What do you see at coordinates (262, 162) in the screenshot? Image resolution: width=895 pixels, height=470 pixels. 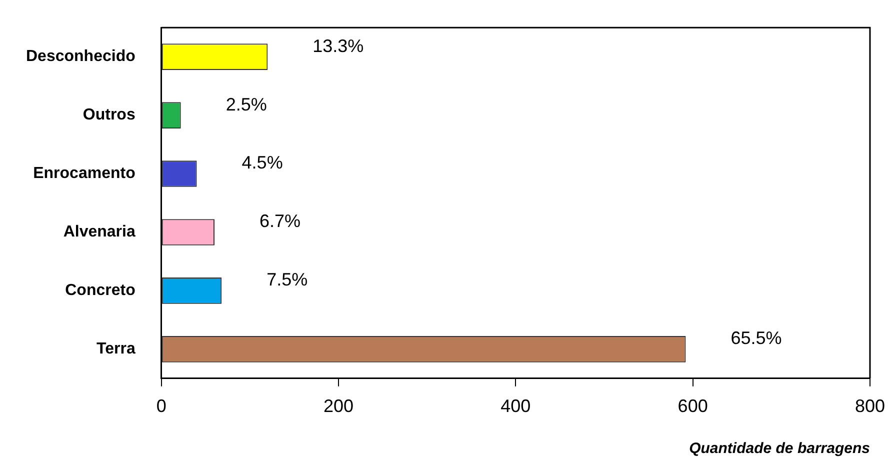 I see `annotation: 4.5%` at bounding box center [262, 162].